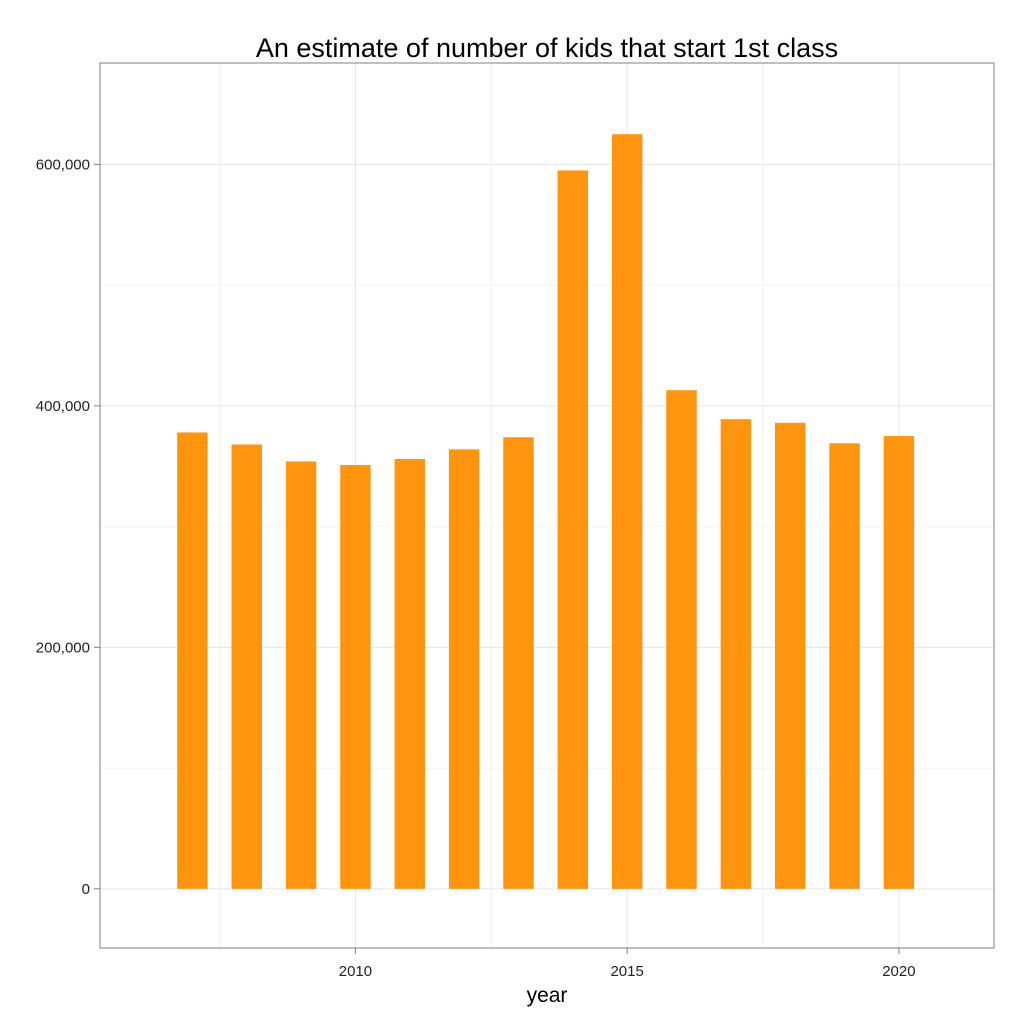  Describe the element at coordinates (627, 511) in the screenshot. I see `bar-2015` at that location.